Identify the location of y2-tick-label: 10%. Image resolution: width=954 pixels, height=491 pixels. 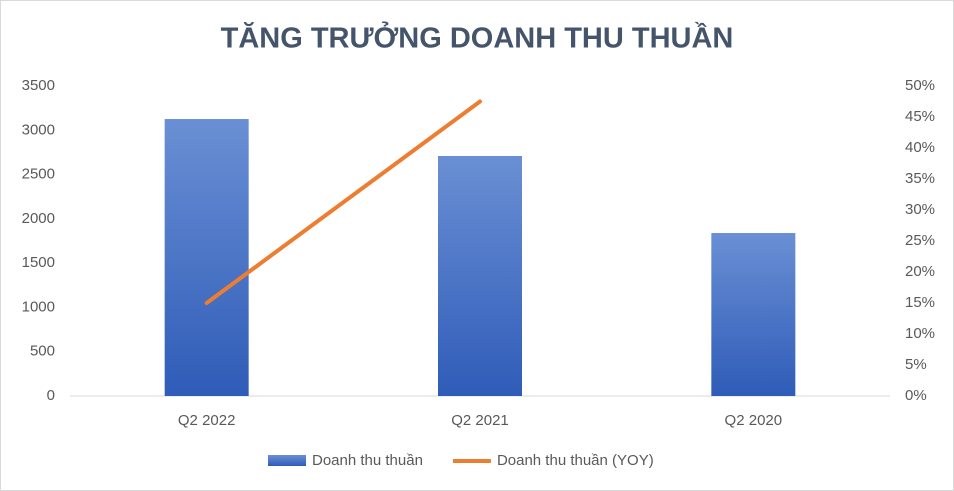
(920, 333).